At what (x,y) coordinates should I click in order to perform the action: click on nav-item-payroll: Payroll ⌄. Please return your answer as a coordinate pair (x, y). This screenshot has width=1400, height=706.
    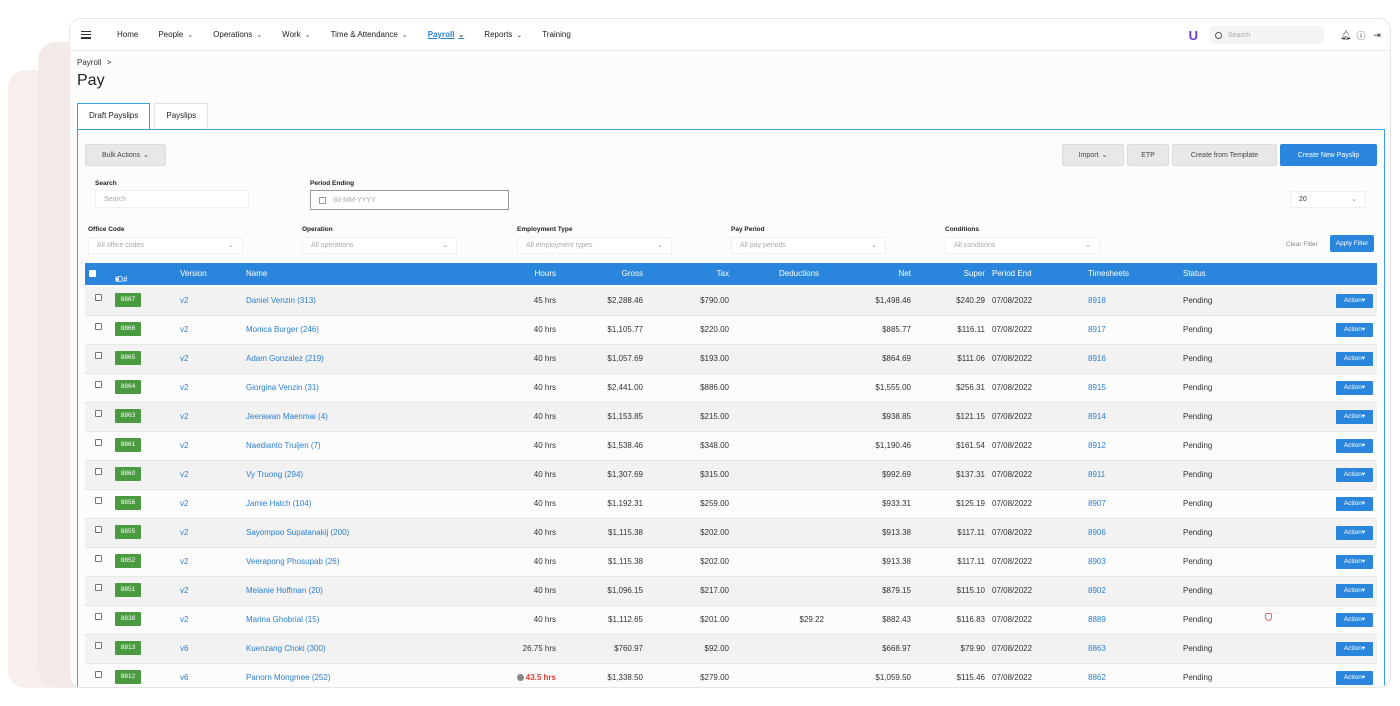
    Looking at the image, I should click on (446, 34).